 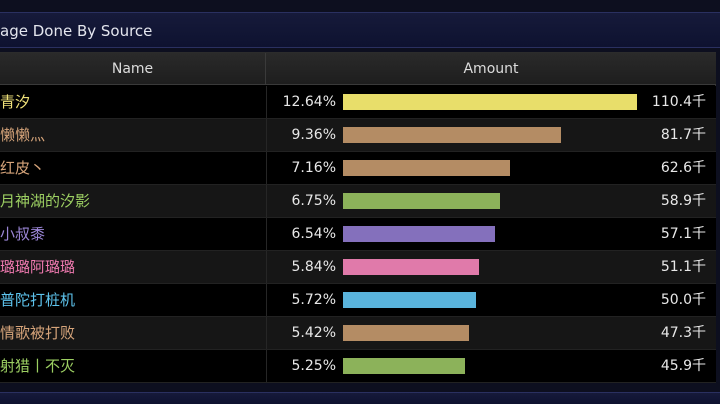 I want to click on row-percent: 5.42%, so click(x=313, y=333).